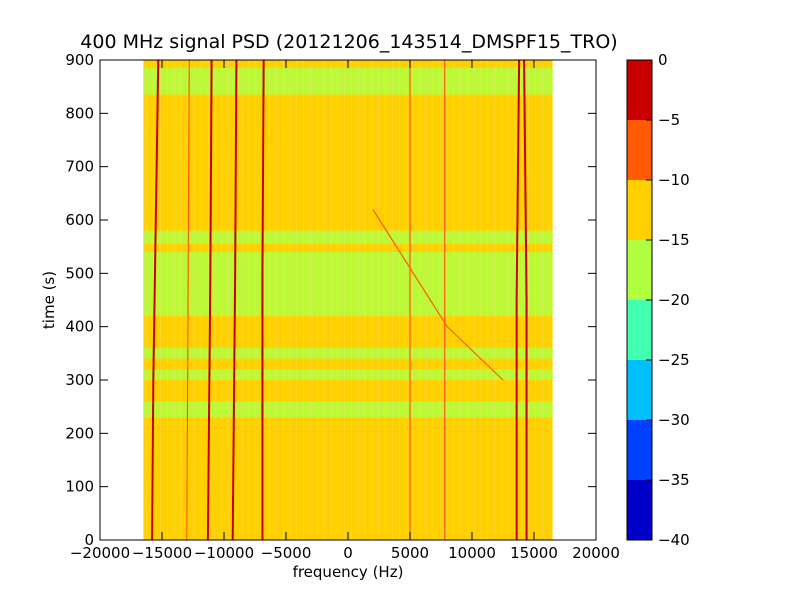 This screenshot has height=600, width=800. Describe the element at coordinates (348, 553) in the screenshot. I see `x-tick-label: 0` at that location.